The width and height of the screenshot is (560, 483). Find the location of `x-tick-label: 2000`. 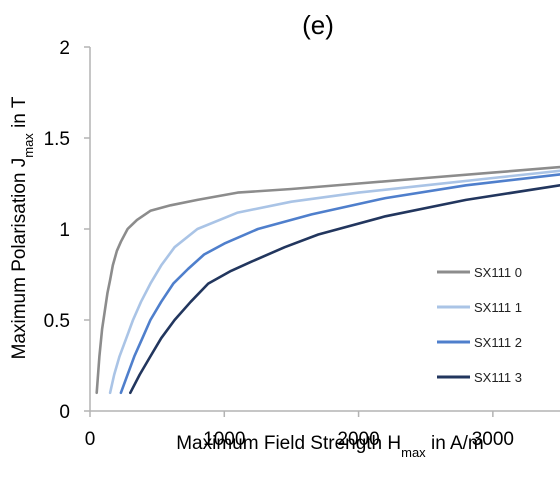

x-tick-label: 2000 is located at coordinates (358, 439).